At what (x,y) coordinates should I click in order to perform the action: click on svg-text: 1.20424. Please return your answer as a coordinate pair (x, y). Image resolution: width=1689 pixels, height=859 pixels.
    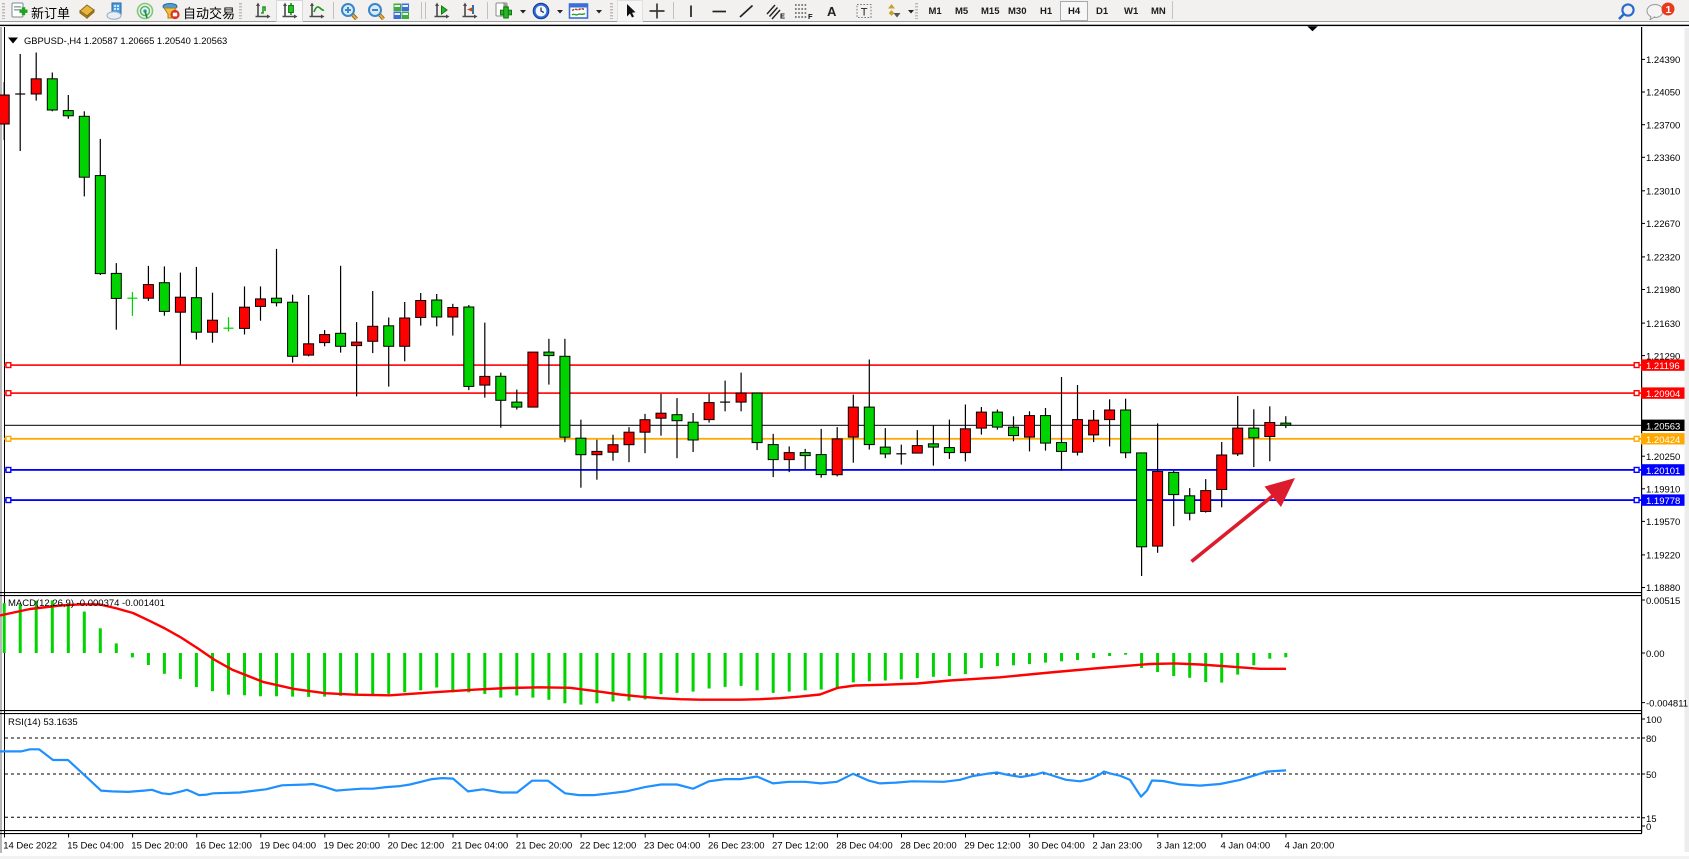
    Looking at the image, I should click on (1663, 440).